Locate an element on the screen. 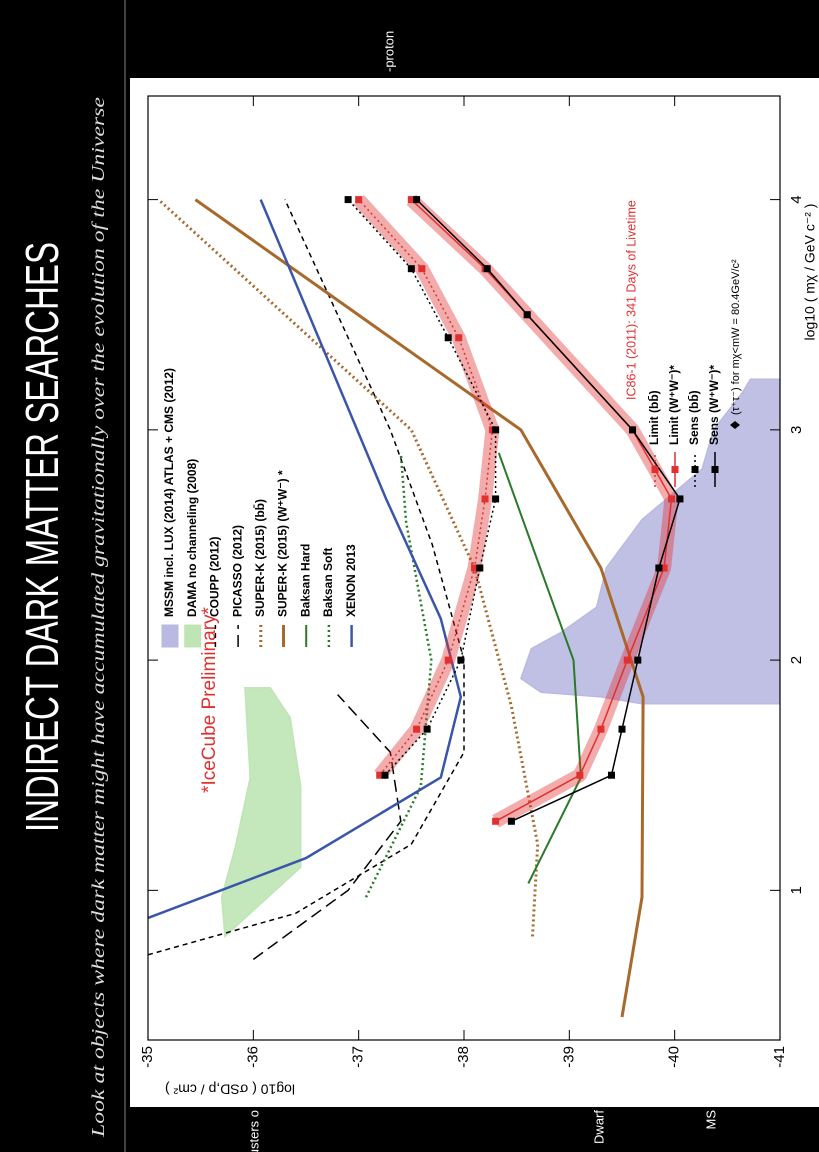  legend-label: Baksan Hard is located at coordinates (305, 580).